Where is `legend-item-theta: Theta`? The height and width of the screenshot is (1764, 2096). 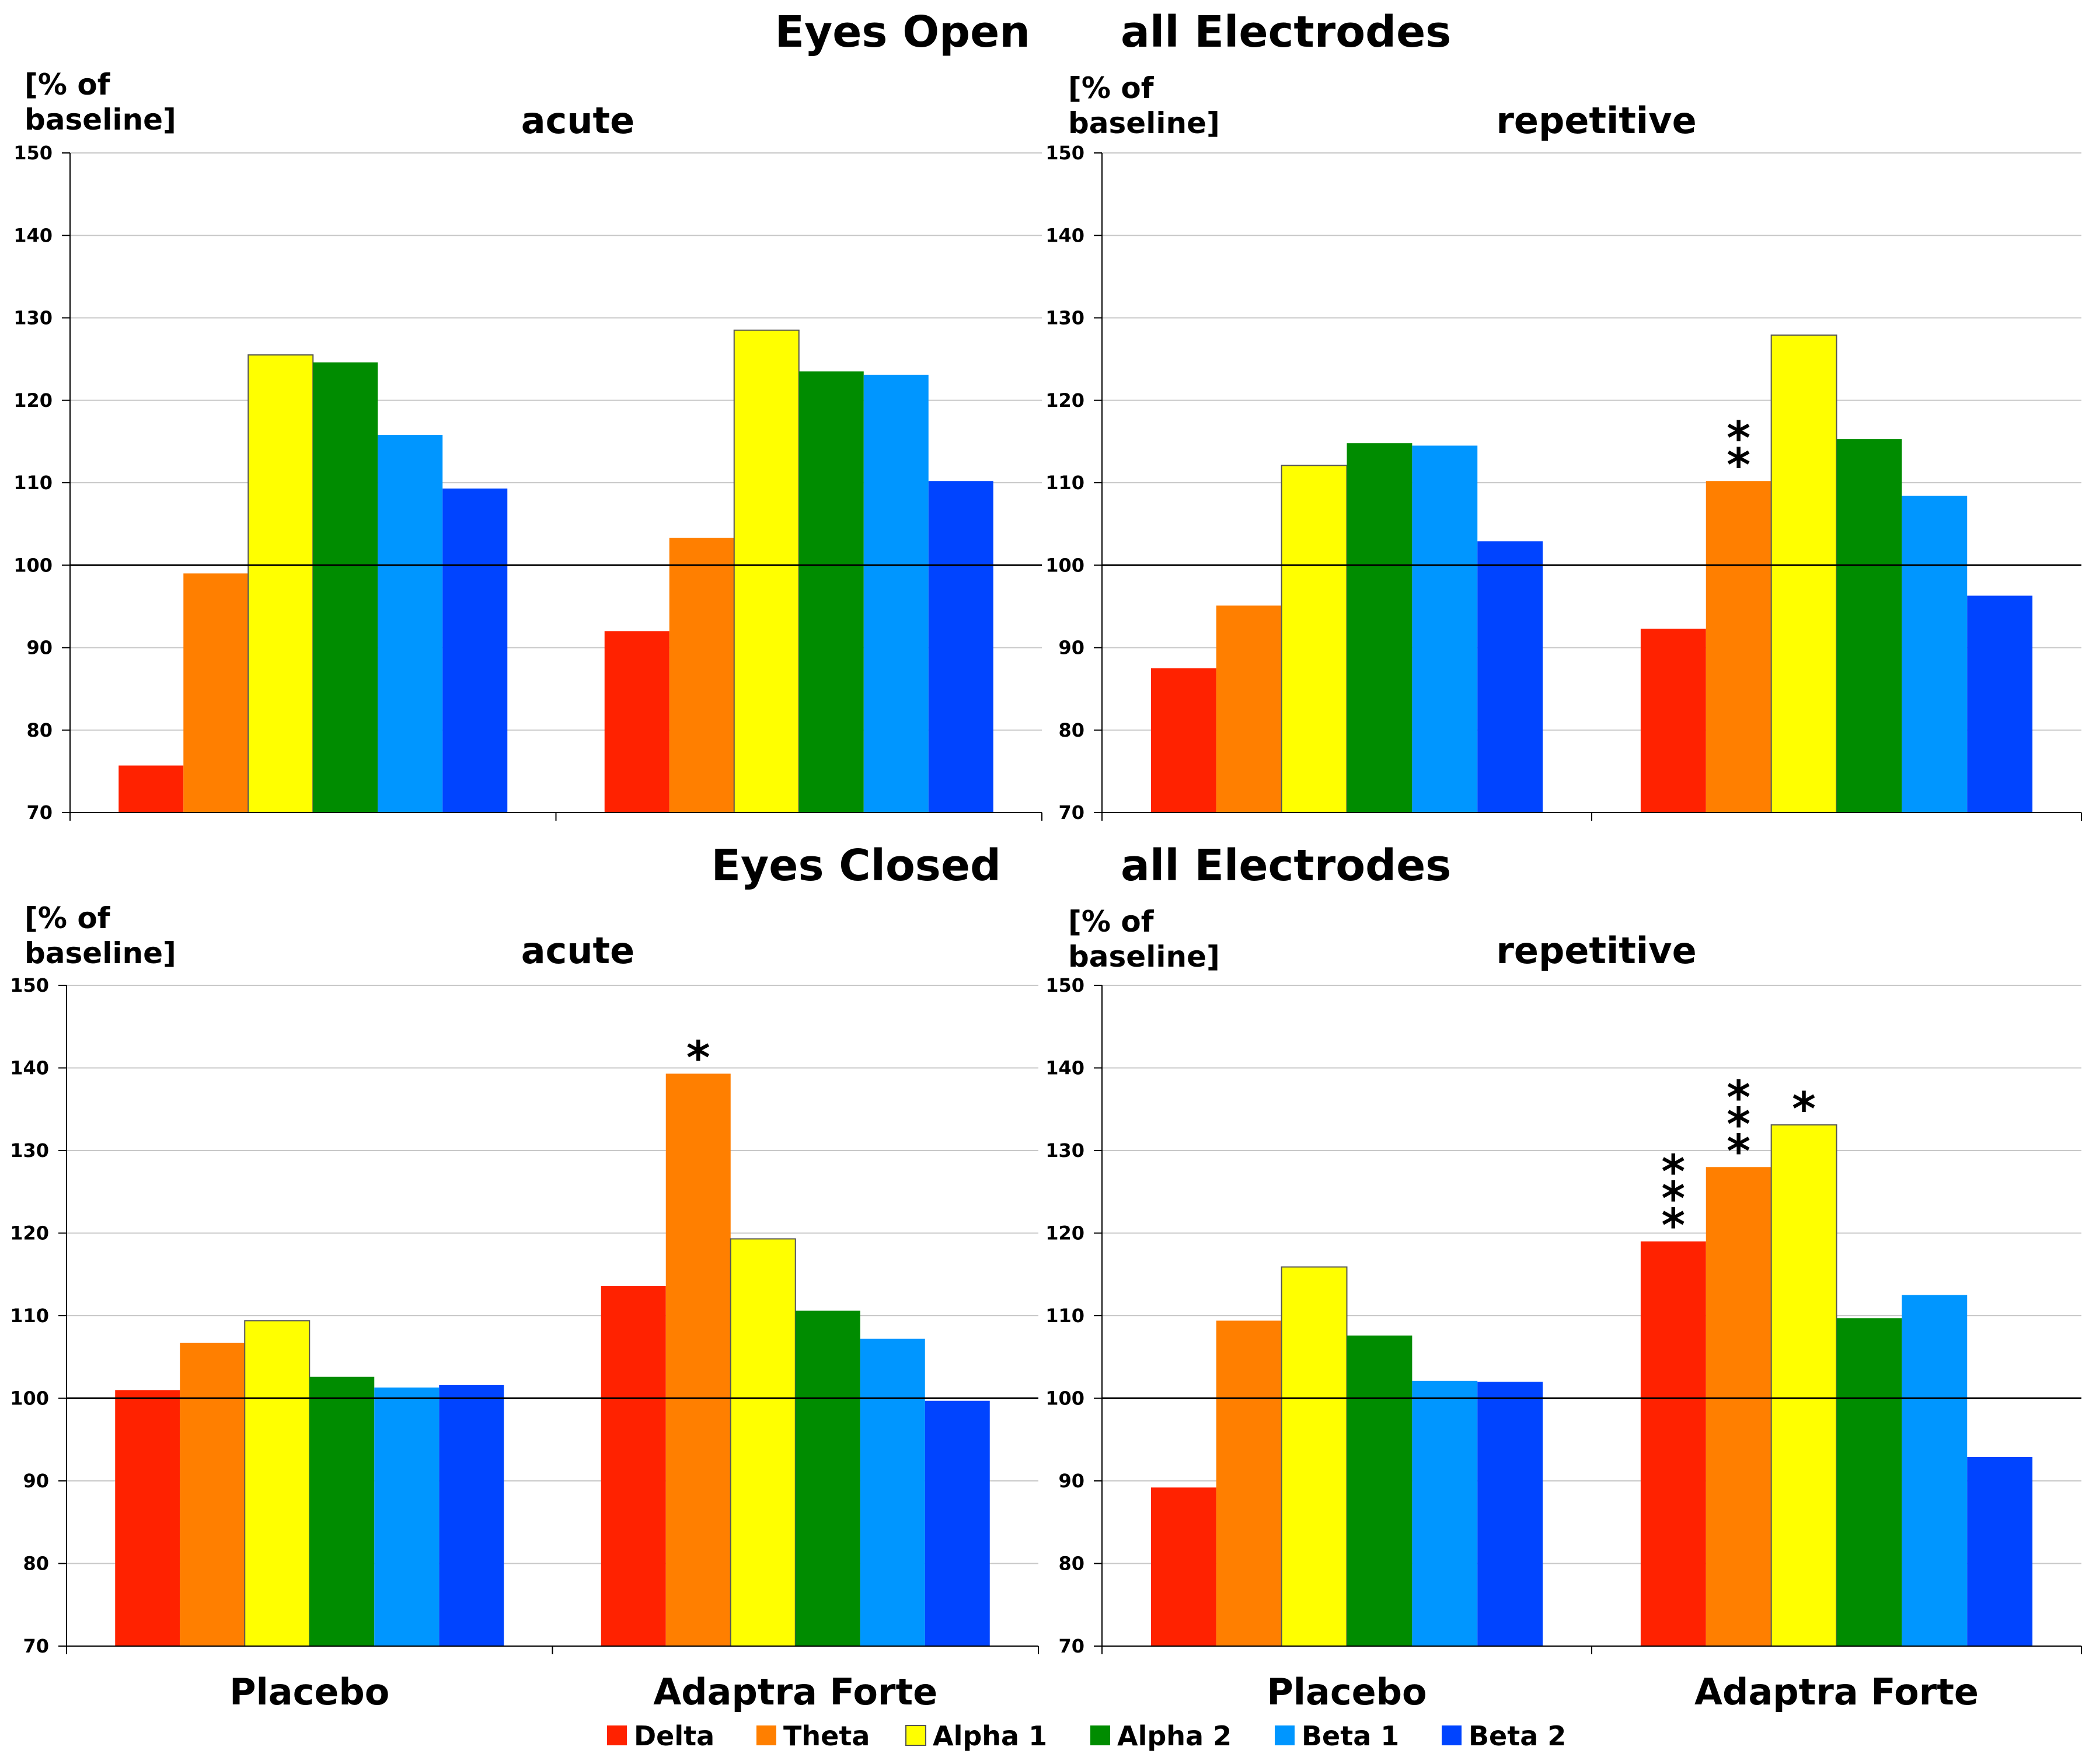 legend-item-theta: Theta is located at coordinates (813, 1736).